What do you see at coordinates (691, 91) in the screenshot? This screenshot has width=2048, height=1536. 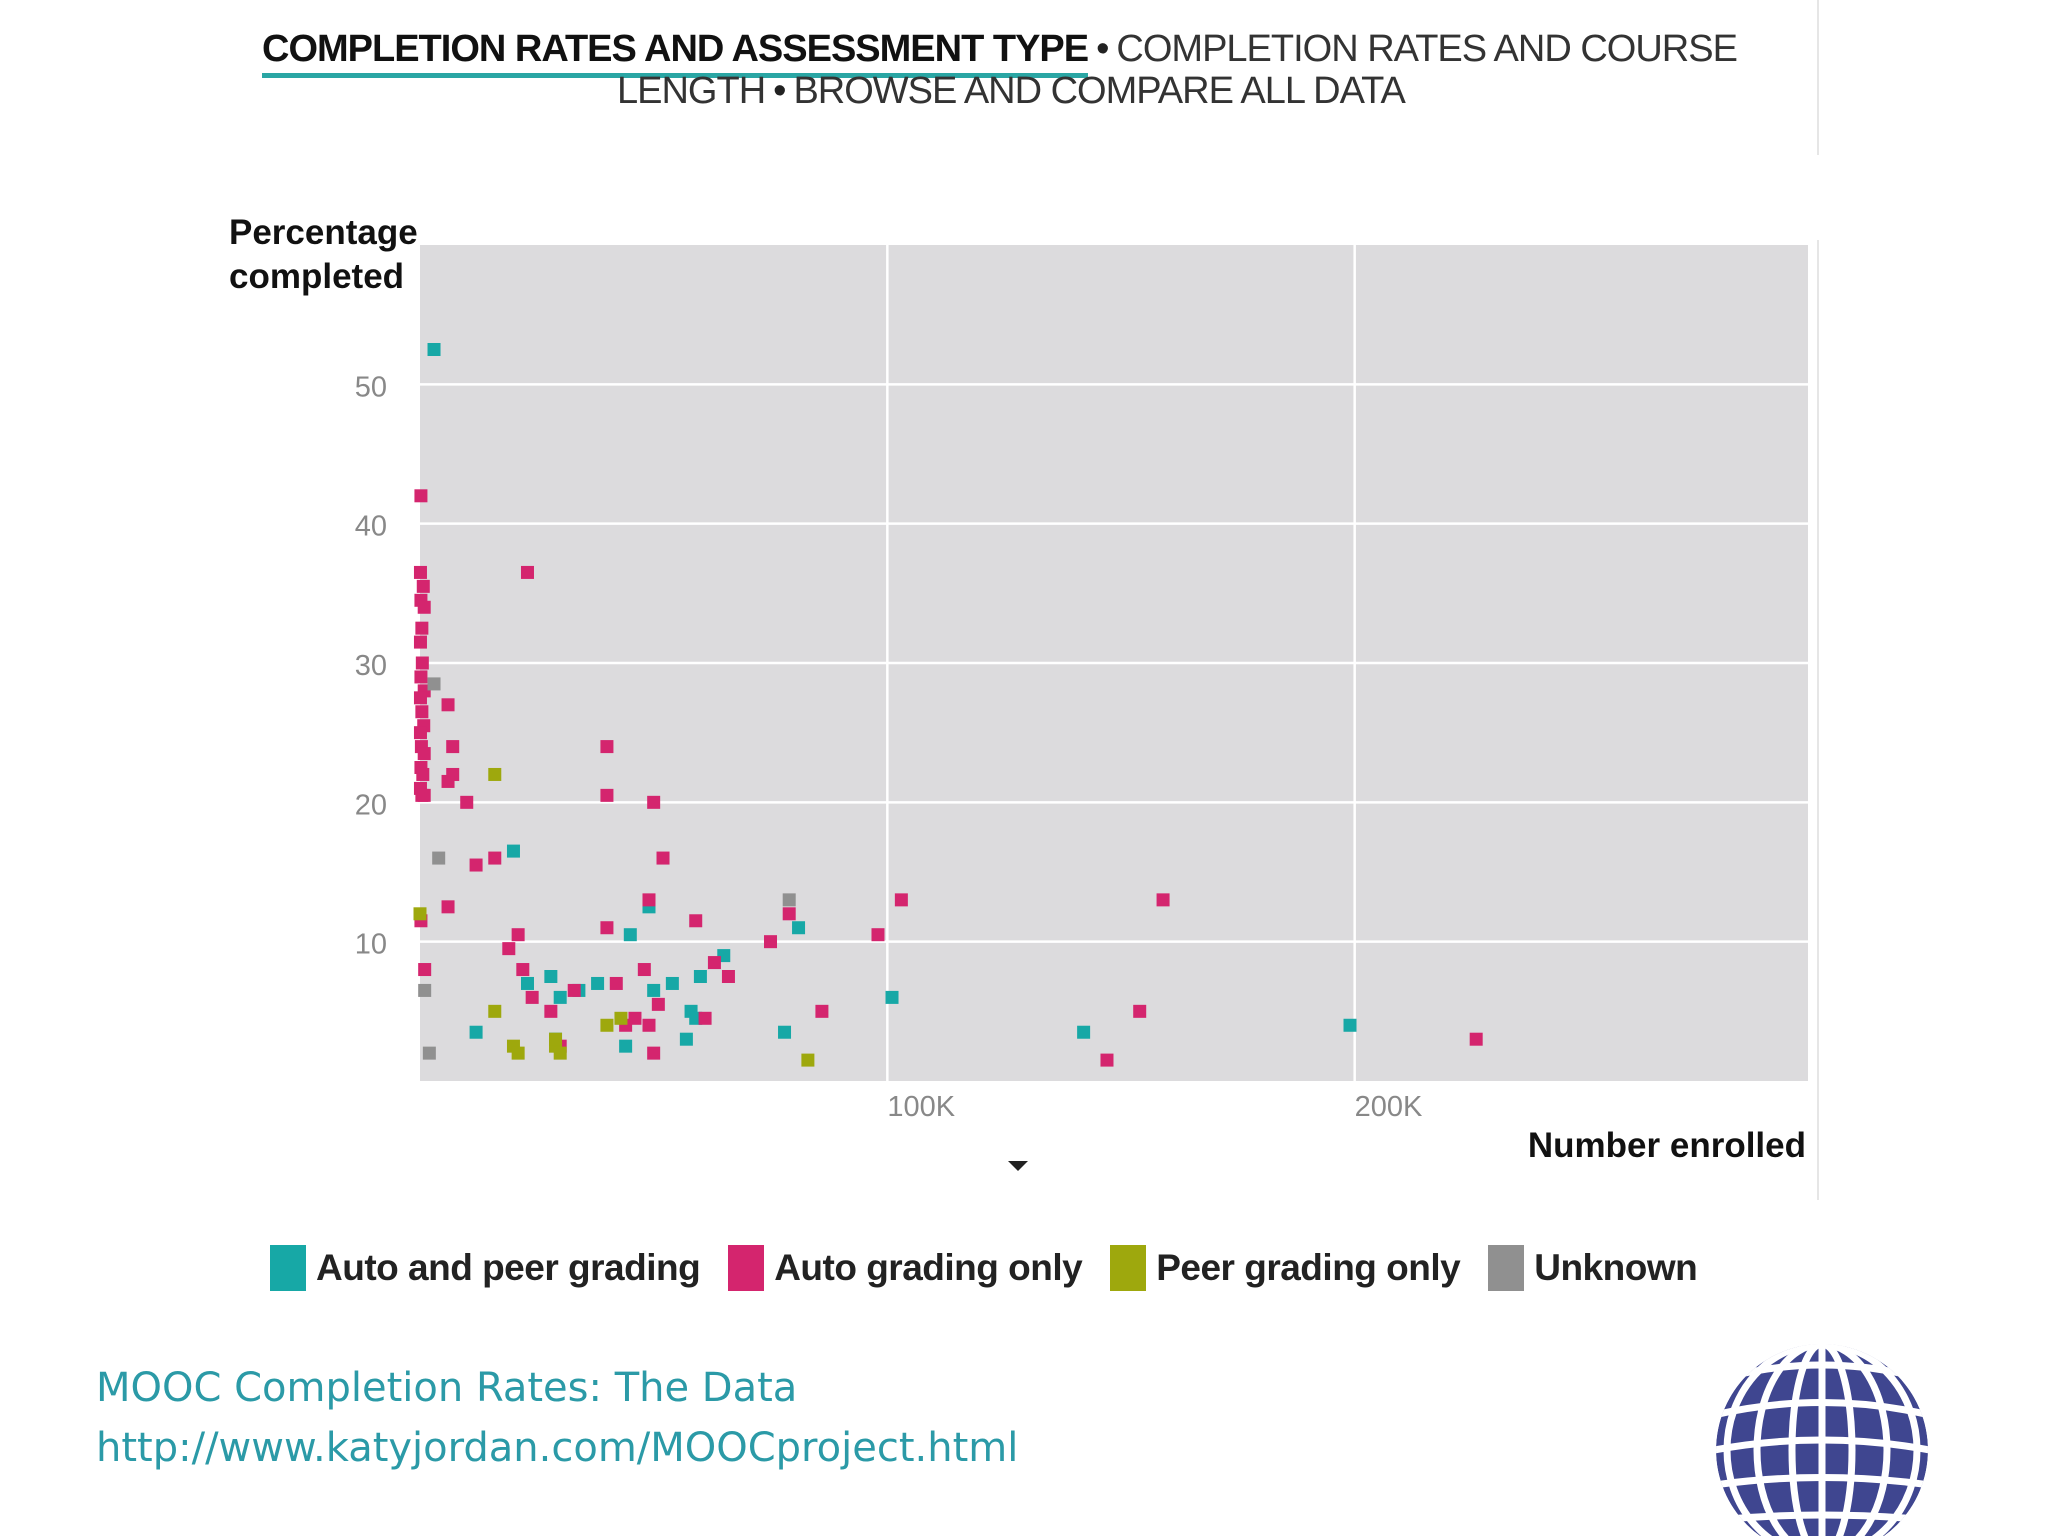 I see `tab-completion-course-length-cont: LENGTH` at bounding box center [691, 91].